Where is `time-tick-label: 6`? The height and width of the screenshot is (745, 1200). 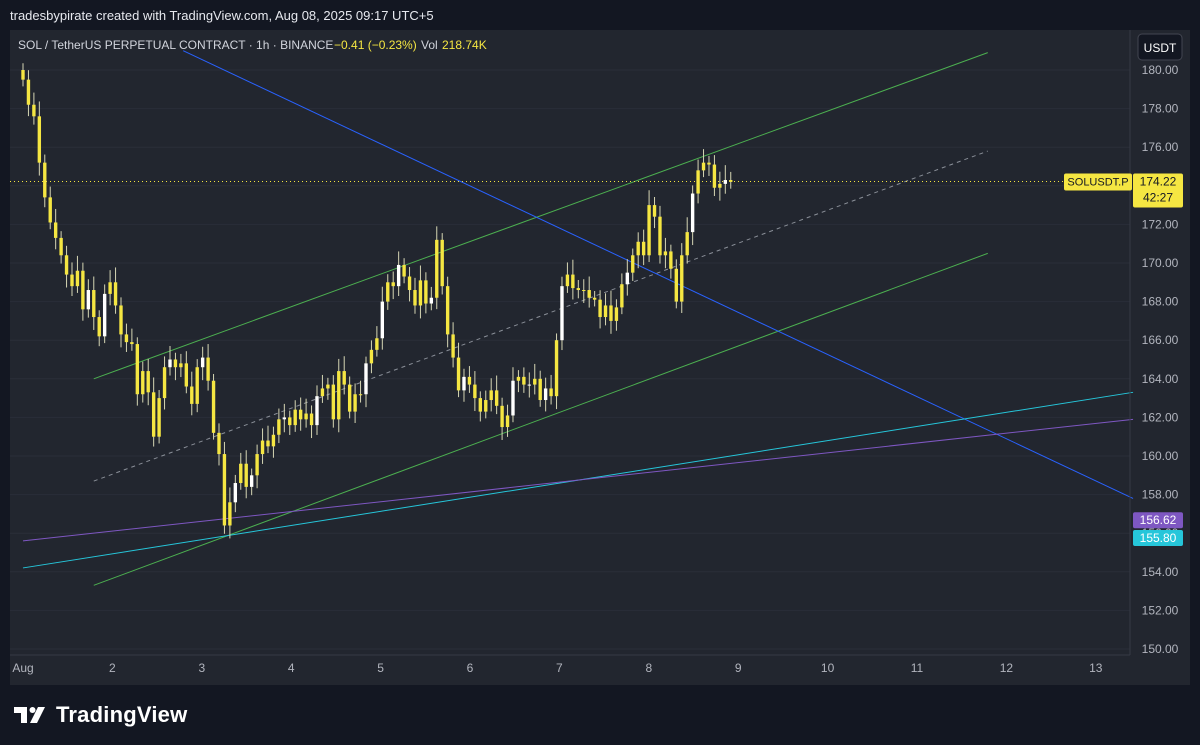 time-tick-label: 6 is located at coordinates (470, 668).